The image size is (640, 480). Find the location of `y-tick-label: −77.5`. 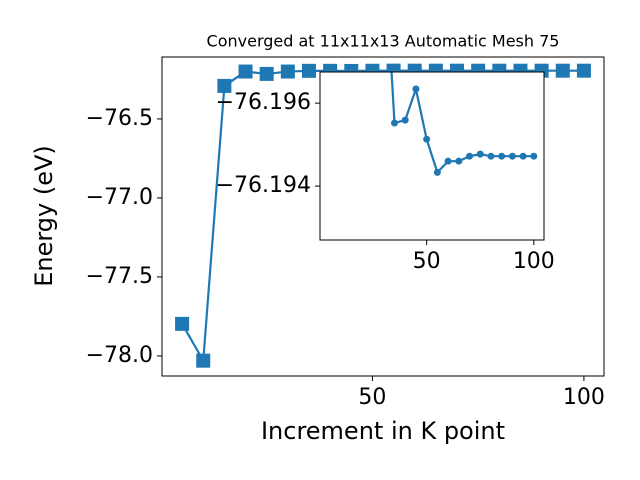

y-tick-label: −77.5 is located at coordinates (119, 276).